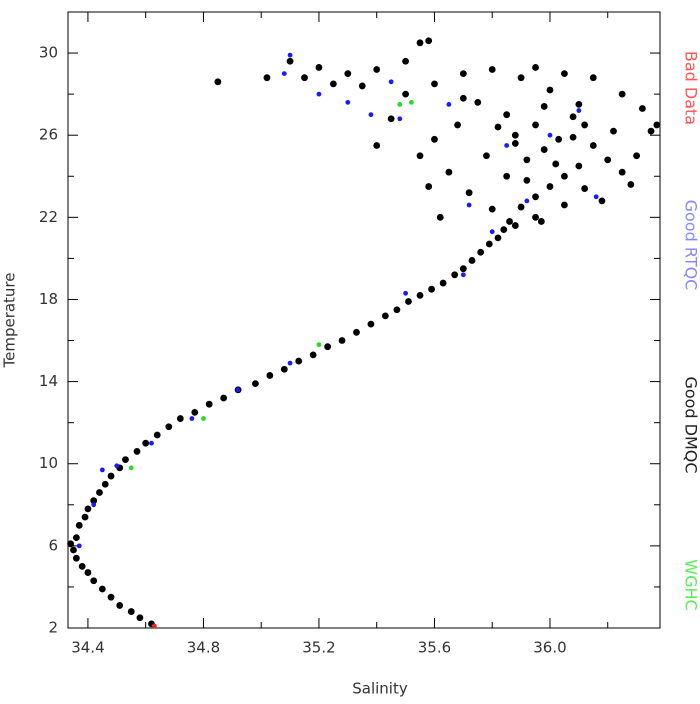 Image resolution: width=700 pixels, height=704 pixels. Describe the element at coordinates (87, 648) in the screenshot. I see `x-tick-label: 34.4` at that location.